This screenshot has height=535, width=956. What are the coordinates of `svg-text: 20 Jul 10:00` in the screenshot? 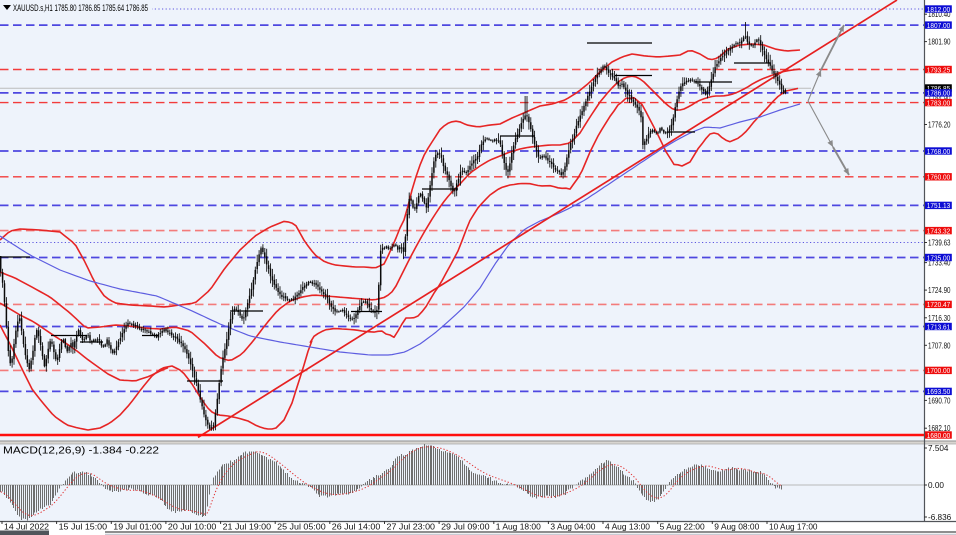 It's located at (192, 527).